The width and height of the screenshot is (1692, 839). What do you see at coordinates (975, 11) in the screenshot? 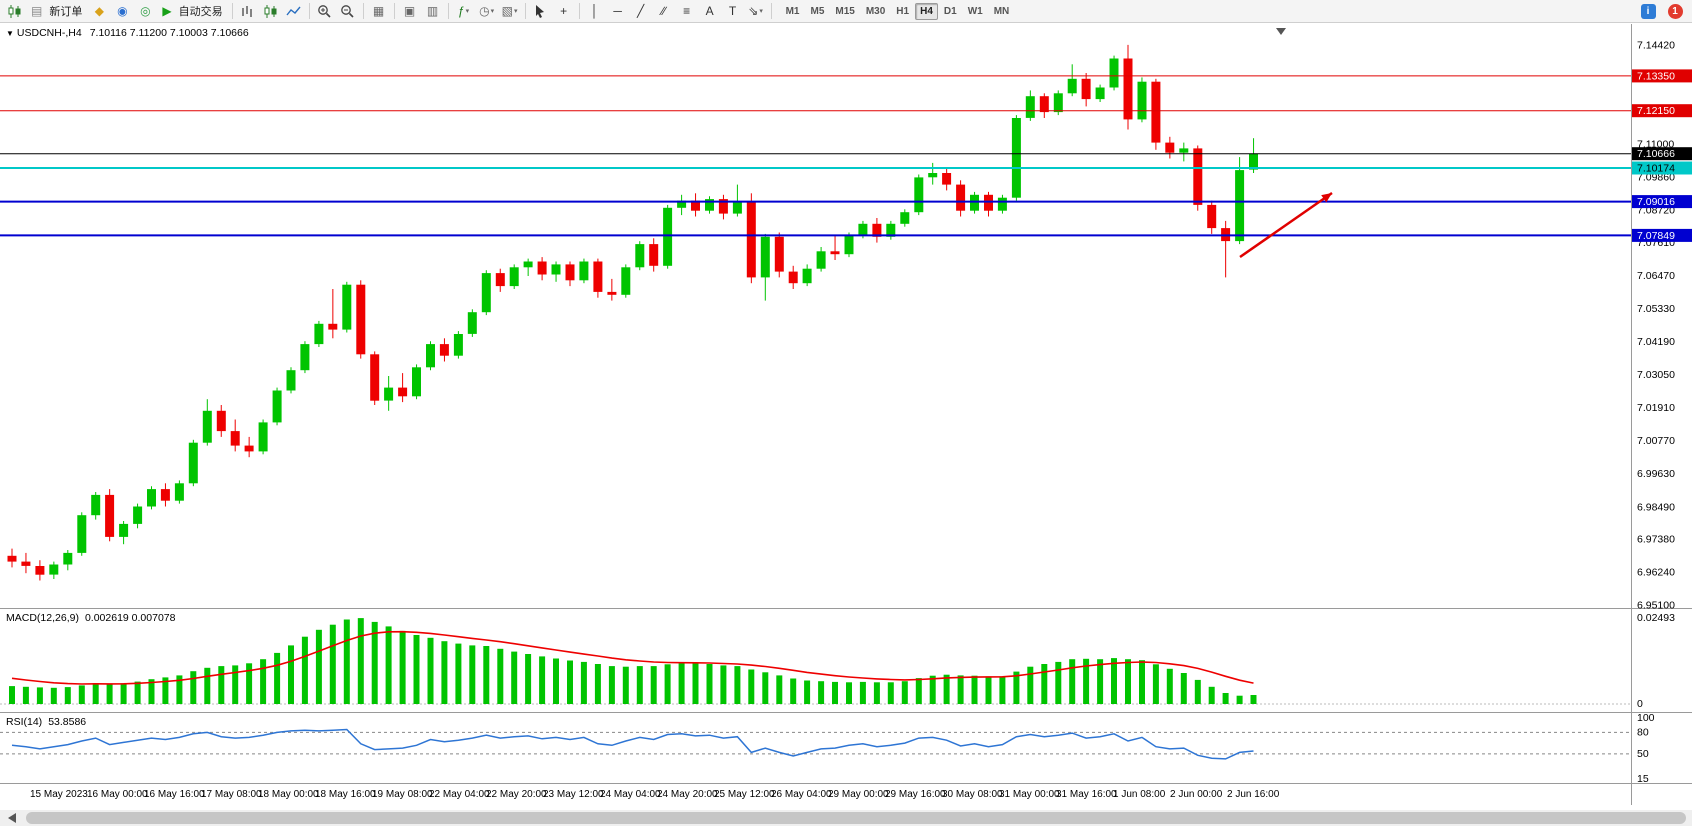
I see `timeframe-w1-button: W1` at bounding box center [975, 11].